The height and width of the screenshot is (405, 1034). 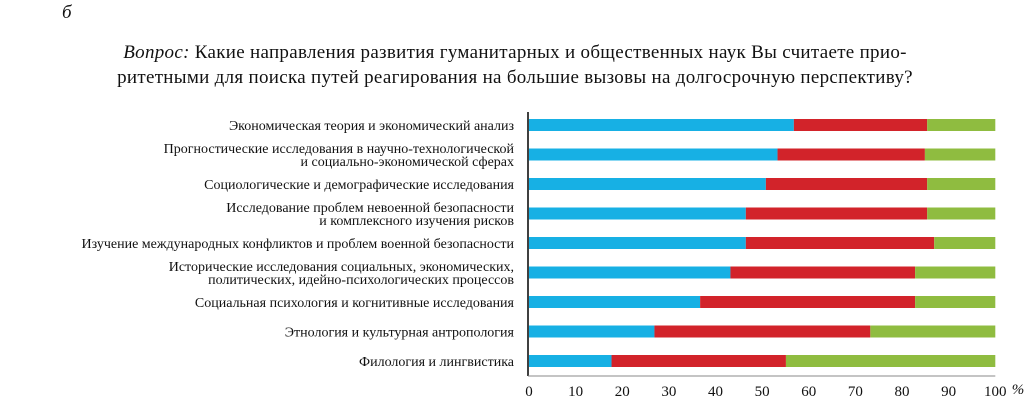 I want to click on x-tick-label: 30, so click(x=668, y=392).